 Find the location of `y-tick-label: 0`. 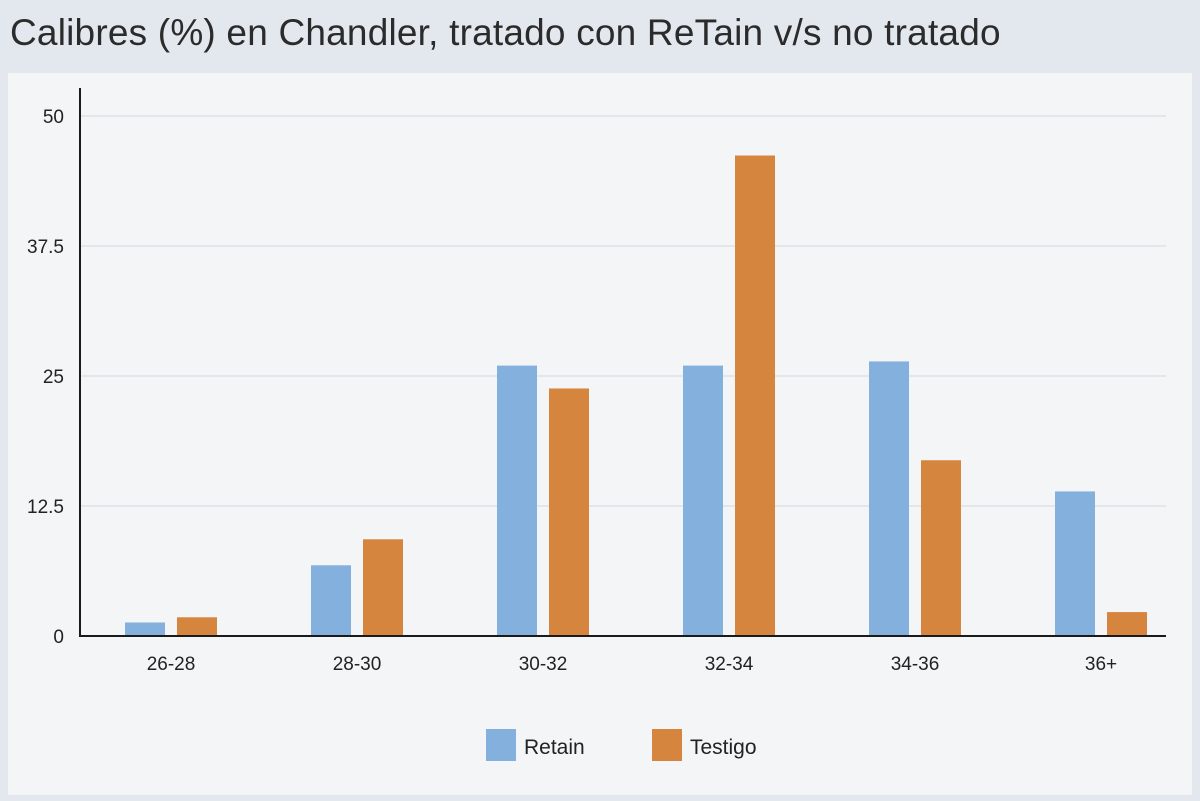

y-tick-label: 0 is located at coordinates (58, 637).